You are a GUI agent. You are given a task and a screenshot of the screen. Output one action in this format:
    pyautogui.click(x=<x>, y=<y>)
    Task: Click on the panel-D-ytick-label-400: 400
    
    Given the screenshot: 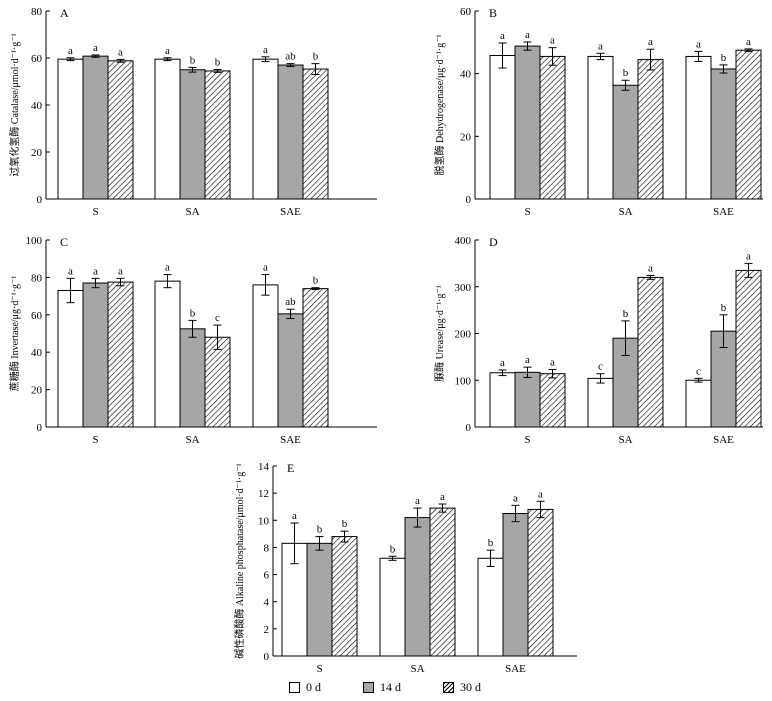 What is the action you would take?
    pyautogui.click(x=463, y=241)
    